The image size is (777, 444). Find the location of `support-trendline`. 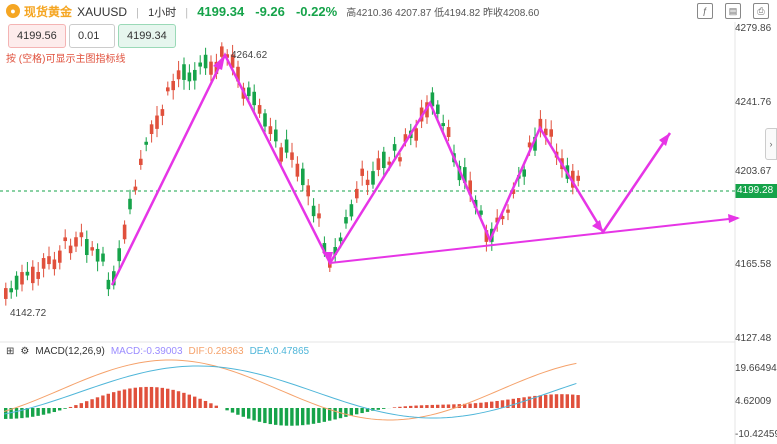

support-trendline is located at coordinates (534, 240).